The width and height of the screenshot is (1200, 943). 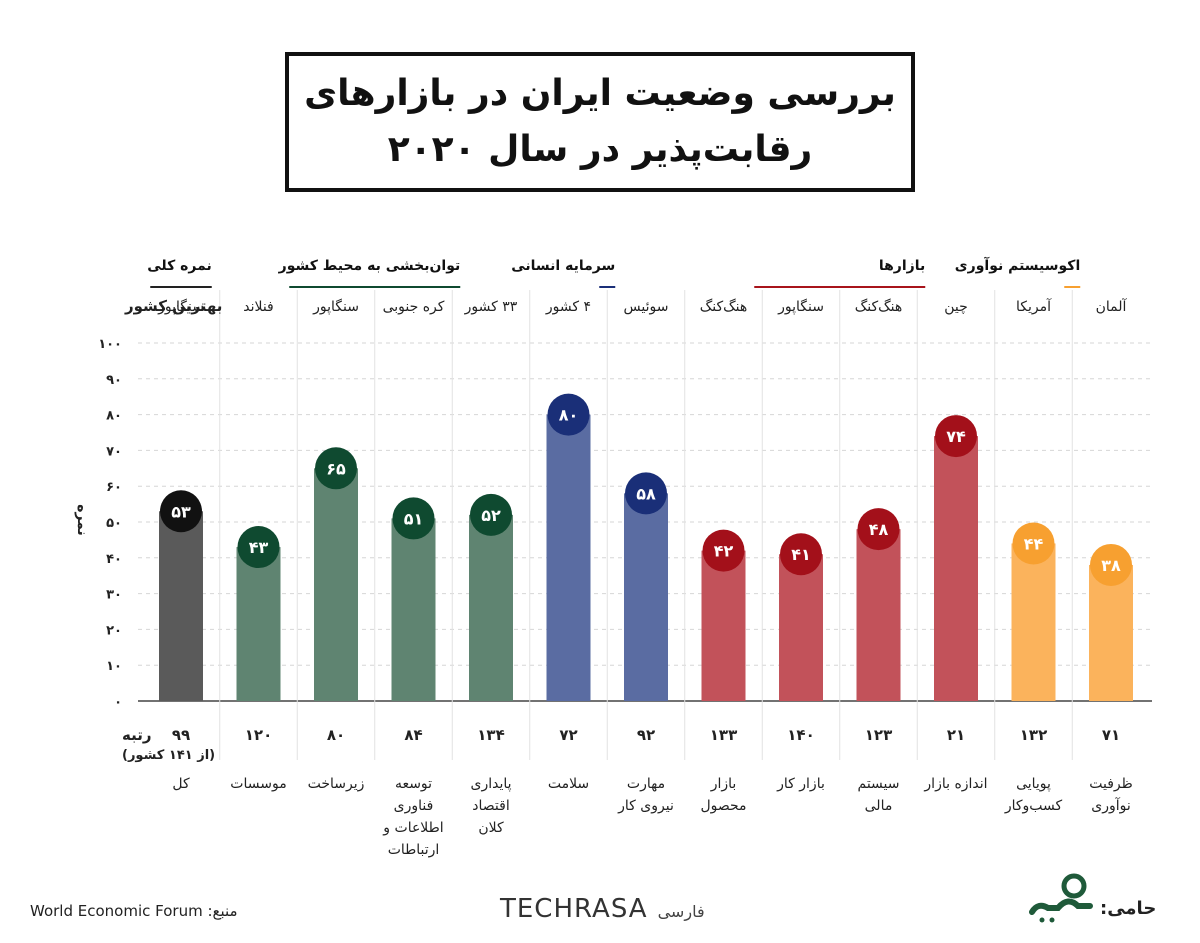 I want to click on y-tick-label: ۱۰, so click(x=114, y=666).